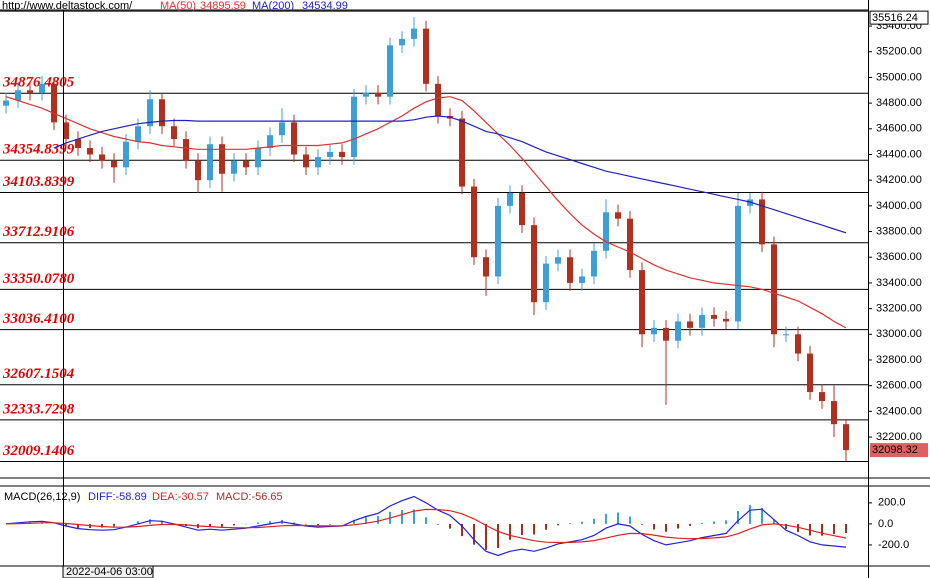  What do you see at coordinates (899, 206) in the screenshot?
I see `y-tick-label: 34000.00` at bounding box center [899, 206].